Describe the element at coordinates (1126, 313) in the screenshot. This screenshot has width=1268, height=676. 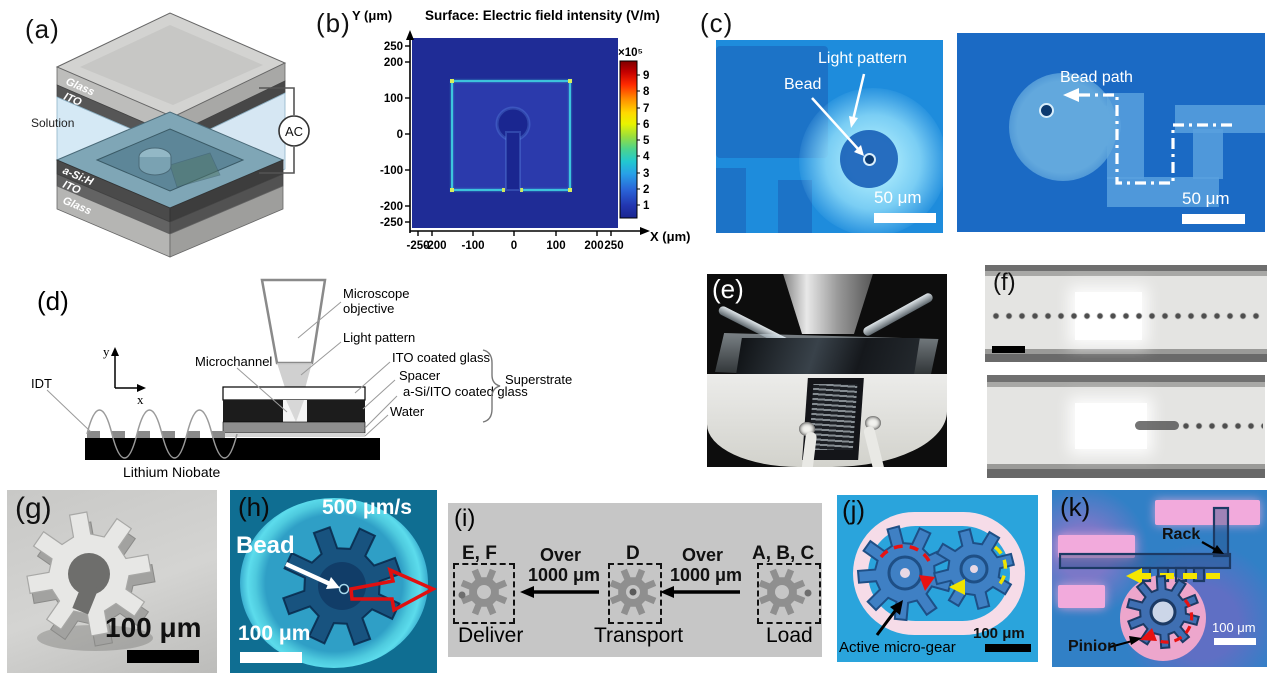
I see `panel-f-top-image: (f)` at that location.